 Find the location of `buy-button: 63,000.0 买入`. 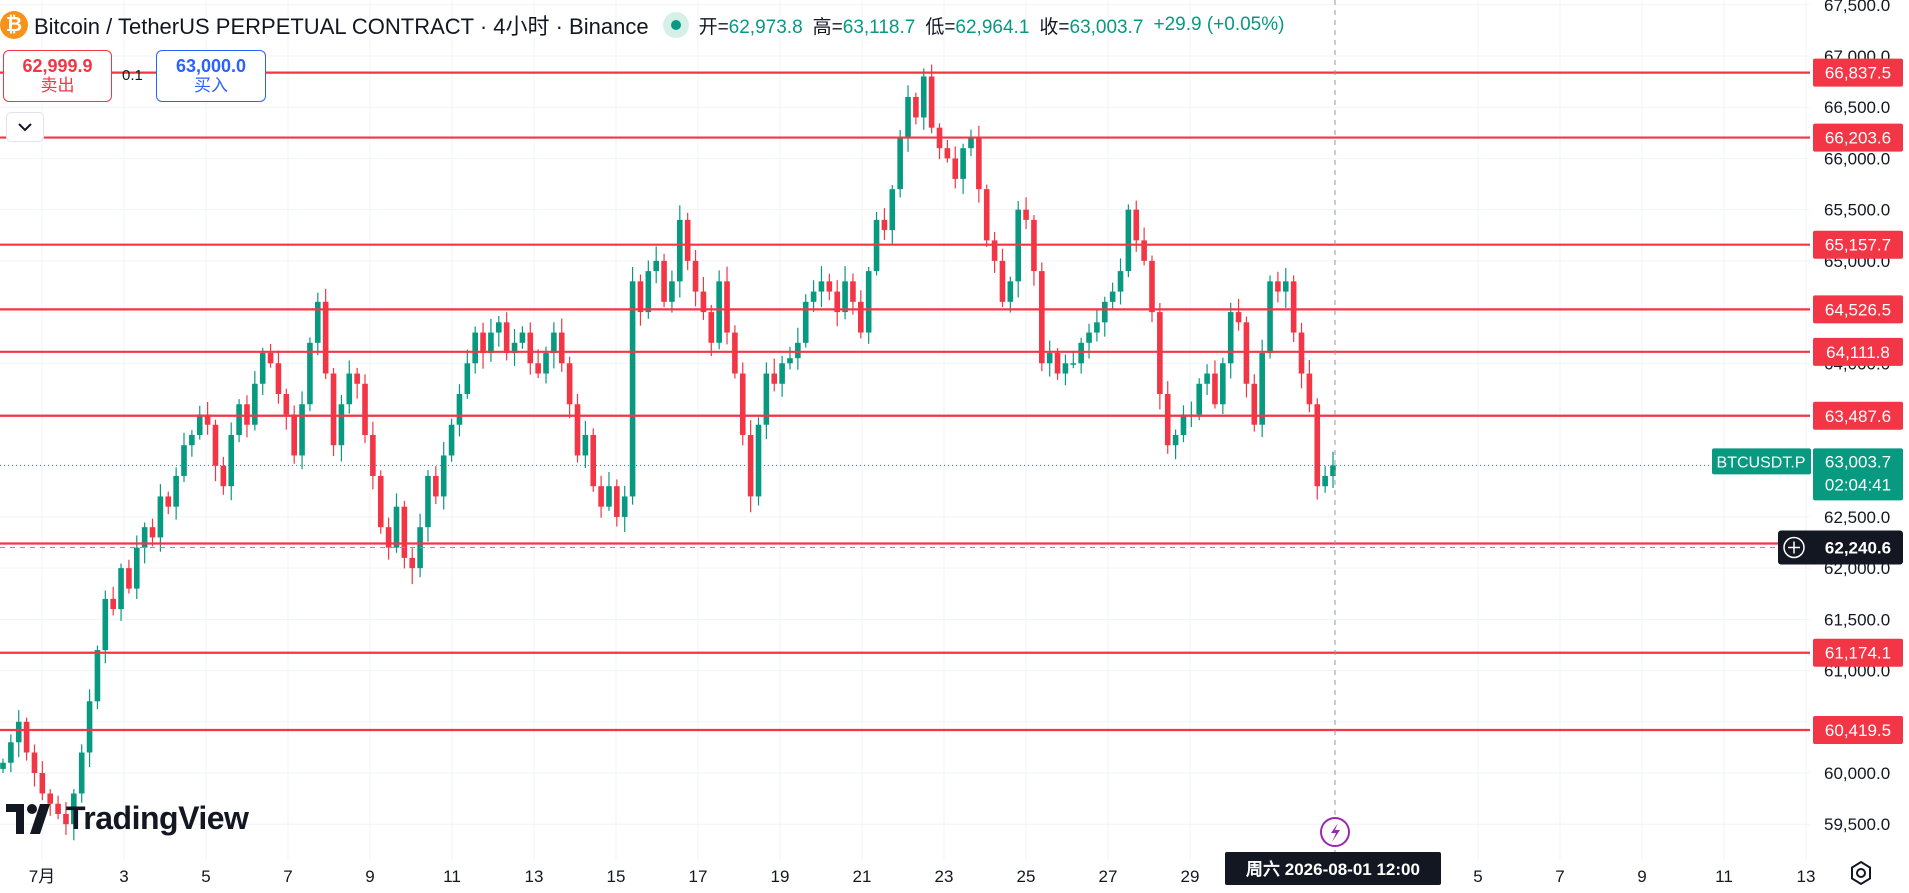

buy-button: 63,000.0 买入 is located at coordinates (211, 76).